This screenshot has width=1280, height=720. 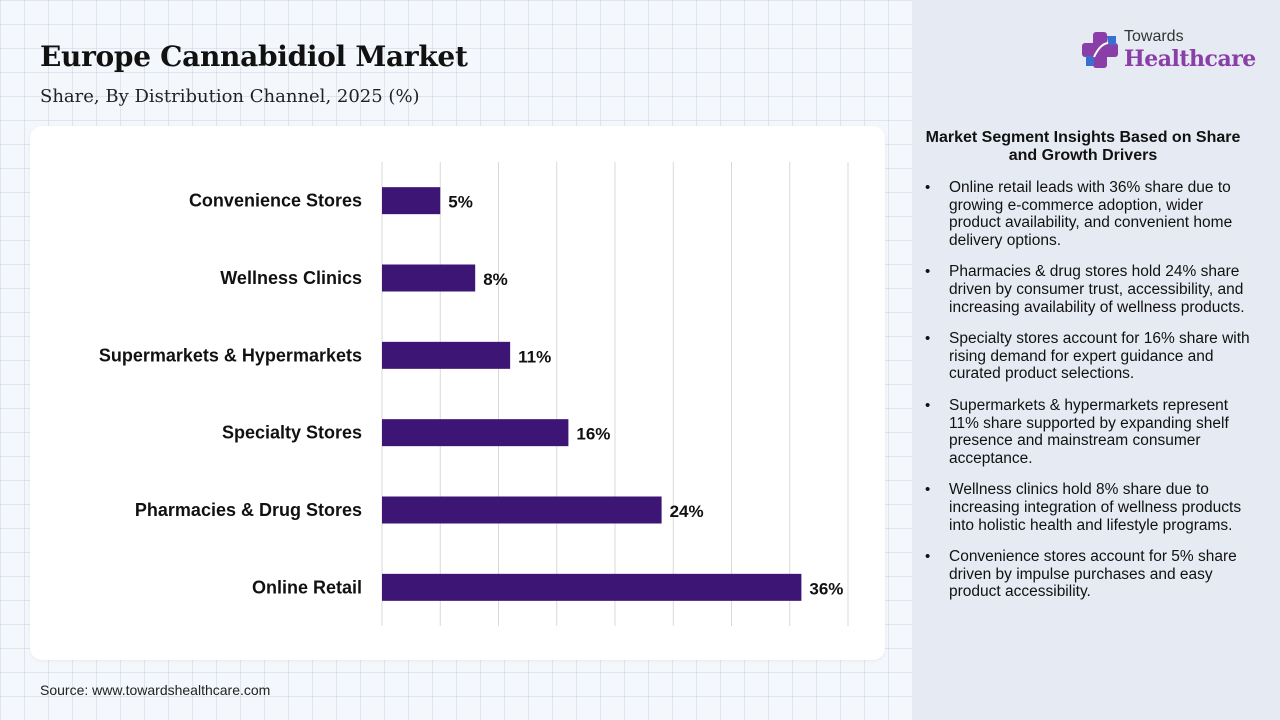 What do you see at coordinates (291, 278) in the screenshot?
I see `category-label: Wellness Clinics` at bounding box center [291, 278].